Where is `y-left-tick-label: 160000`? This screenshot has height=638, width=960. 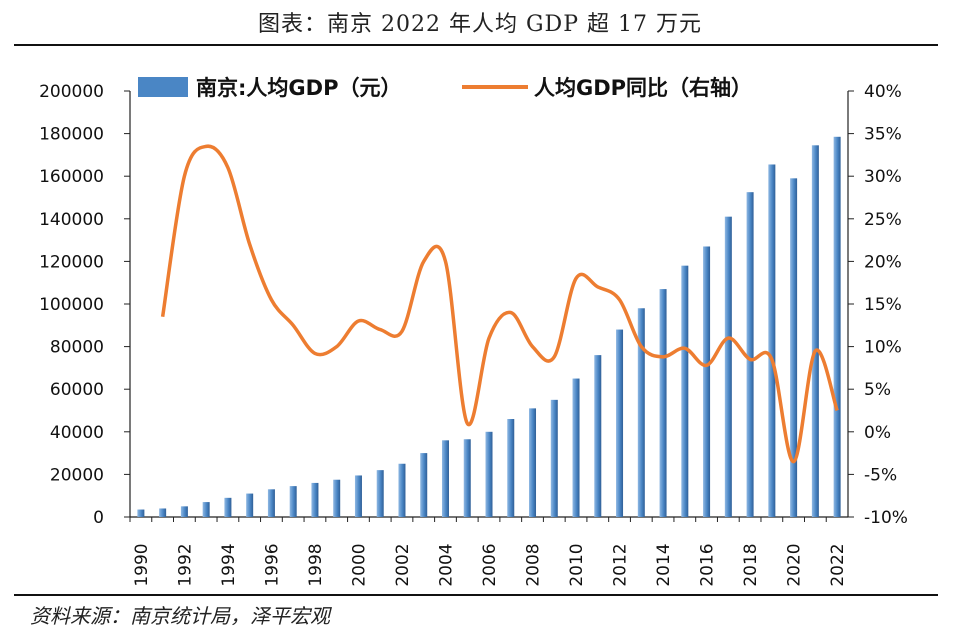
y-left-tick-label: 160000 is located at coordinates (71, 177).